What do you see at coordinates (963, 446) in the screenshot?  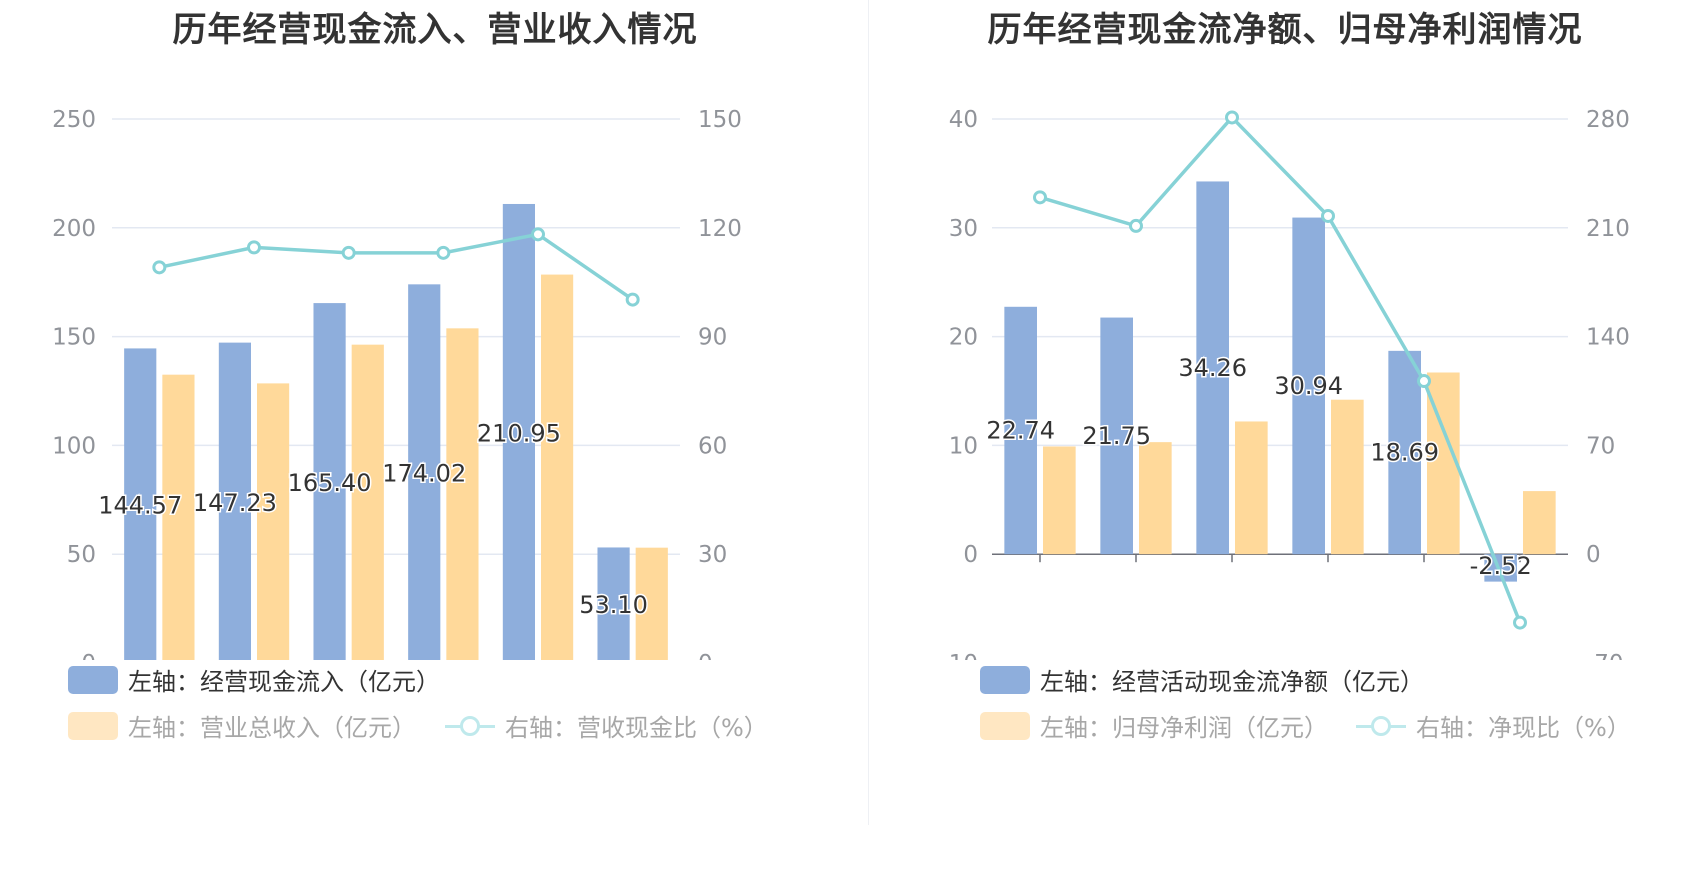 I see `left-axis-tick-label: 10` at bounding box center [963, 446].